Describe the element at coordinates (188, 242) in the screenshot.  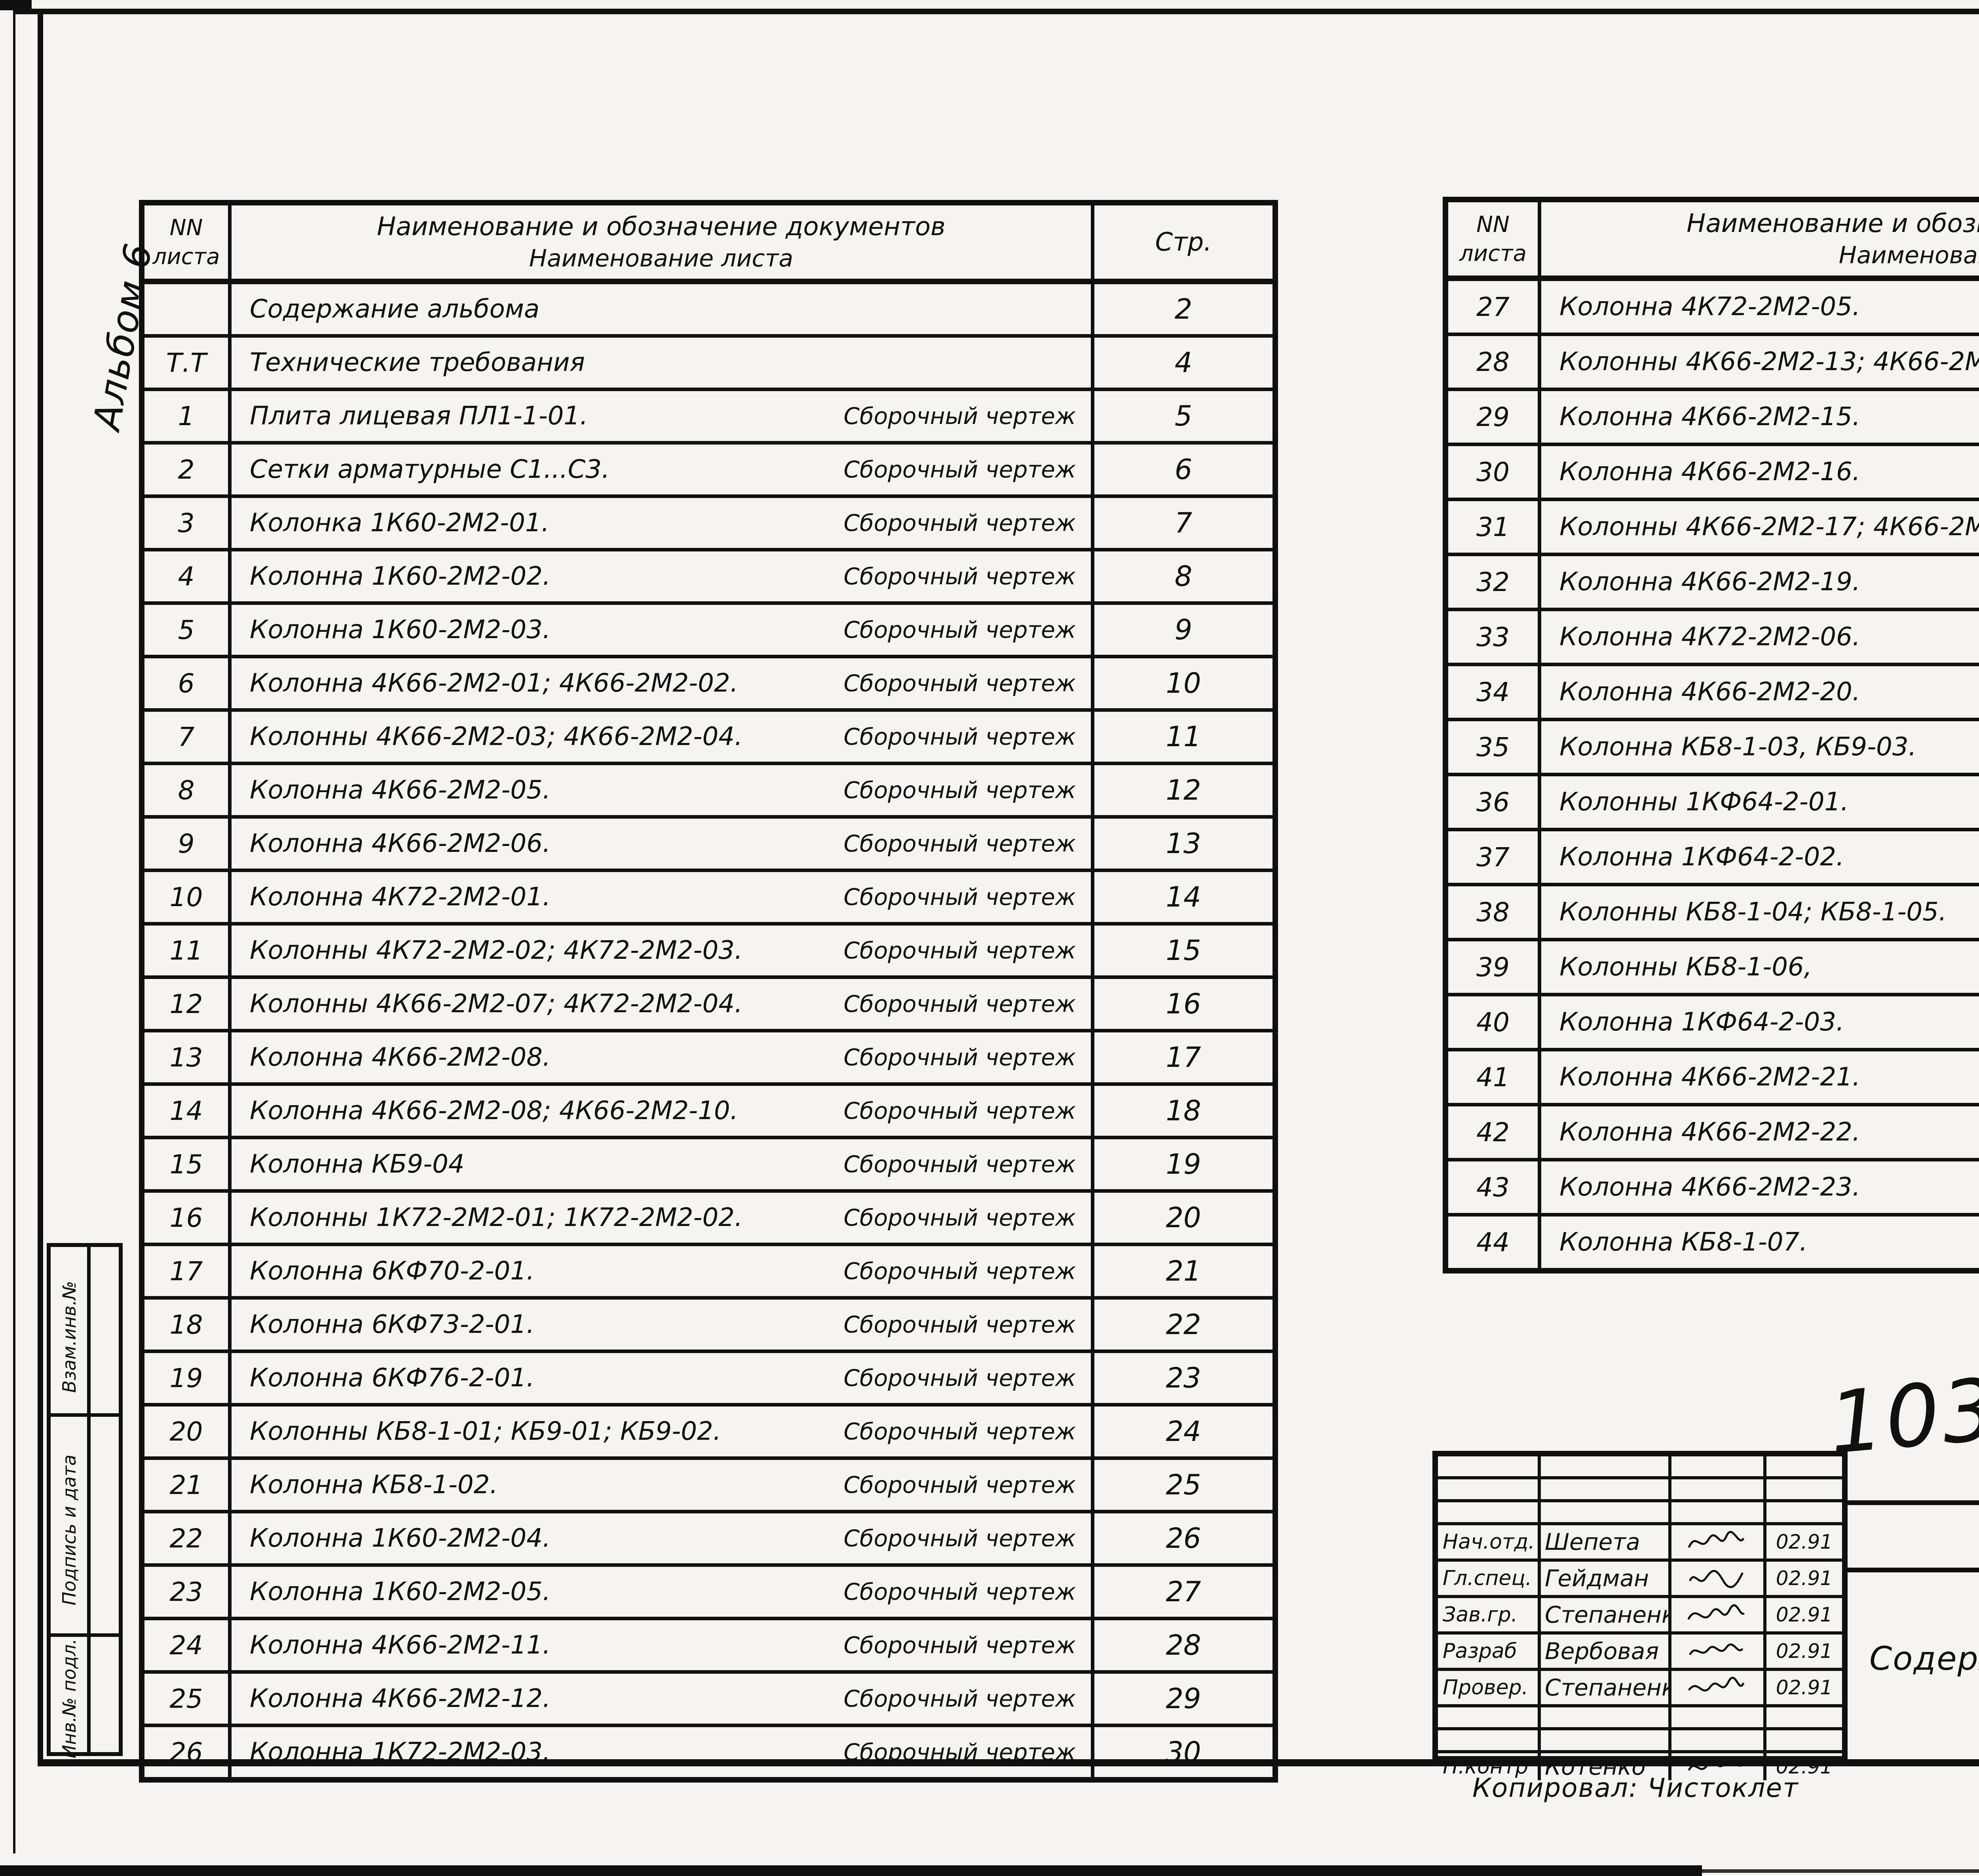
I see `header-nn: NN листа` at that location.